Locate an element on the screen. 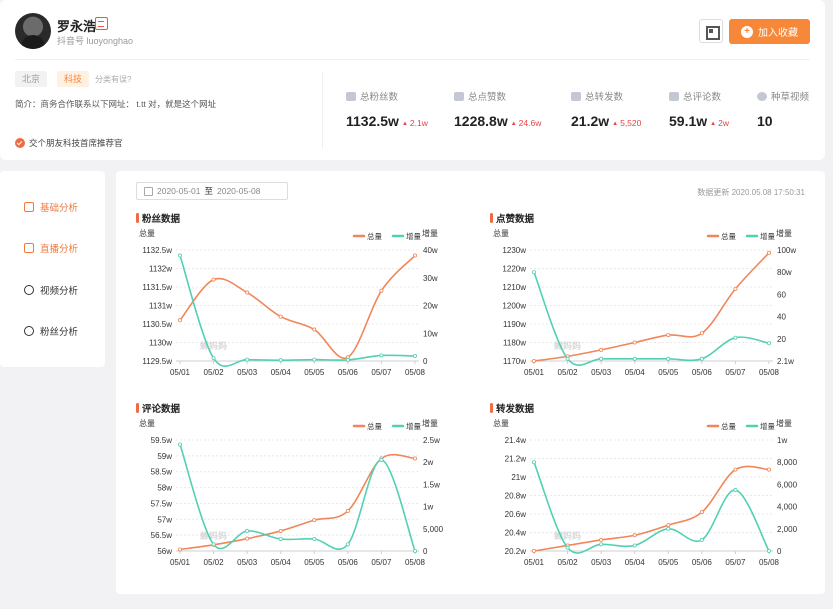 The width and height of the screenshot is (833, 609). sidebar-item-label: 粉丝分析 is located at coordinates (59, 332).